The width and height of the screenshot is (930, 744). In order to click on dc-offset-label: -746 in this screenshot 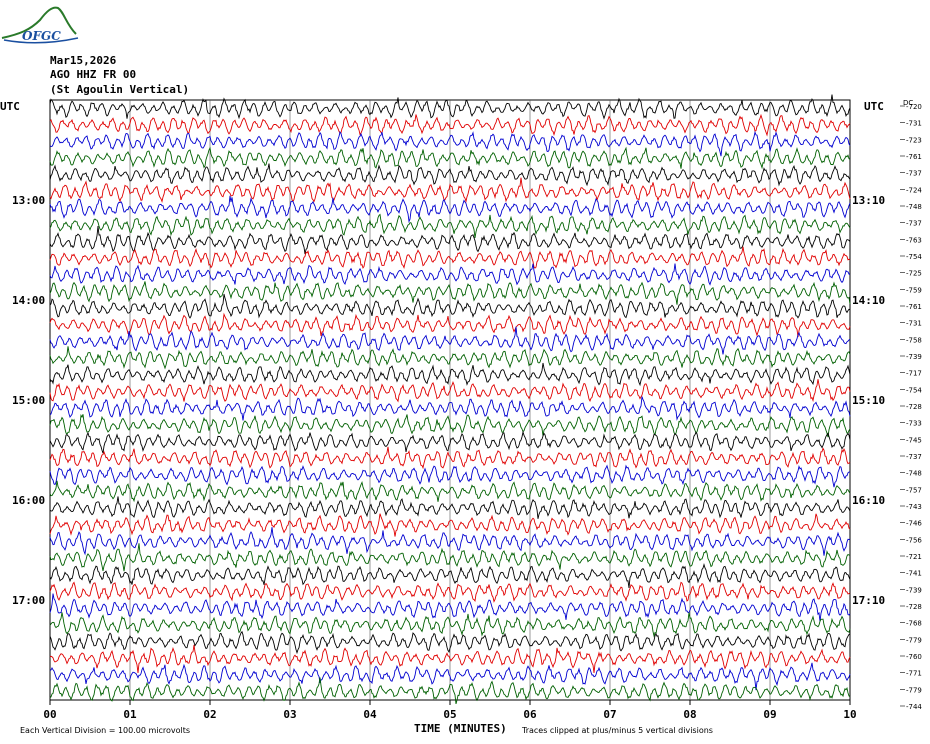, I will do `click(914, 524)`.